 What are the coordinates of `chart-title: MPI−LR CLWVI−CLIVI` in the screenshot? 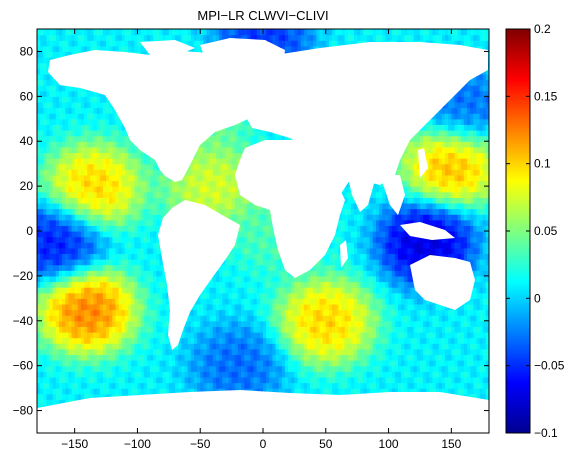 It's located at (262, 15).